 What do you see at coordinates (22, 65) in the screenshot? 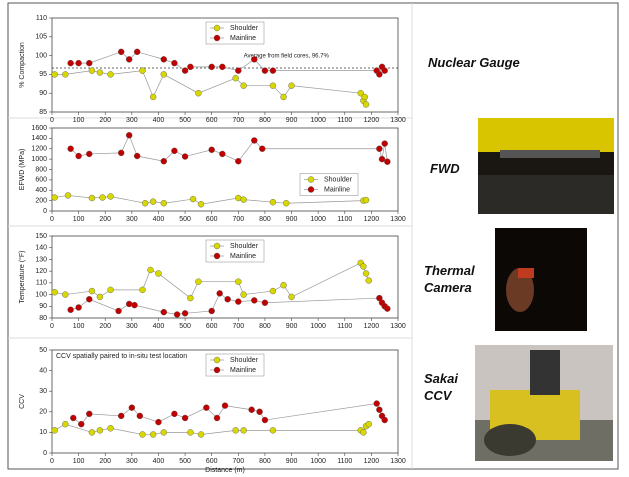
I see `y-axis-label: % Compaction` at bounding box center [22, 65].